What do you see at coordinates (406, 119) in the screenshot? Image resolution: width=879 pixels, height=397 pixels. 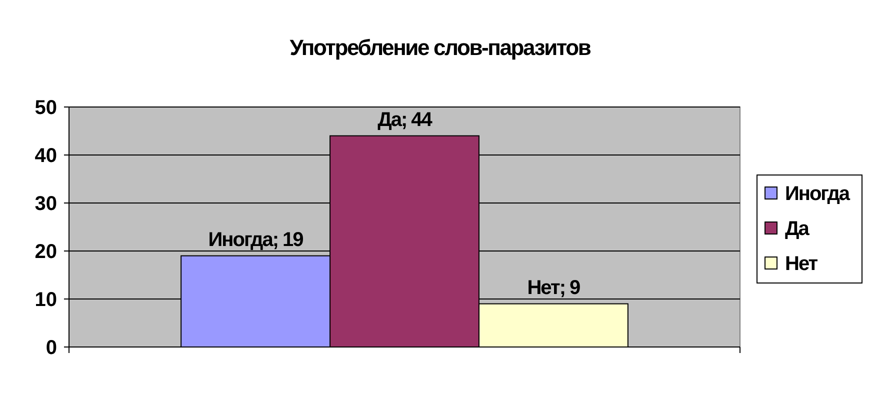 I see `data-label: Да; 44` at bounding box center [406, 119].